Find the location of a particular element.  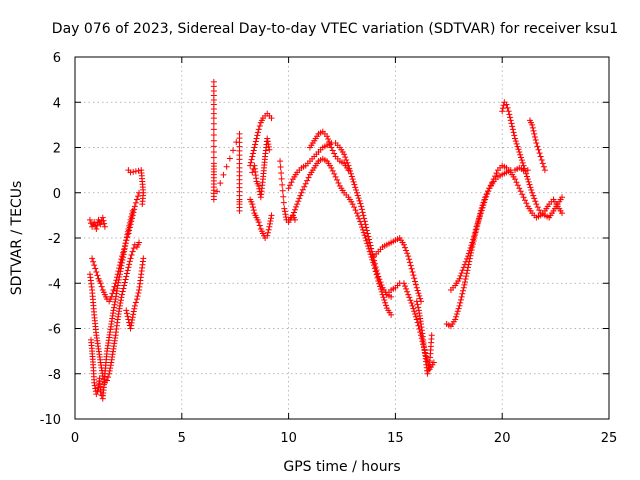

y-tick-label: 6 is located at coordinates (57, 58).